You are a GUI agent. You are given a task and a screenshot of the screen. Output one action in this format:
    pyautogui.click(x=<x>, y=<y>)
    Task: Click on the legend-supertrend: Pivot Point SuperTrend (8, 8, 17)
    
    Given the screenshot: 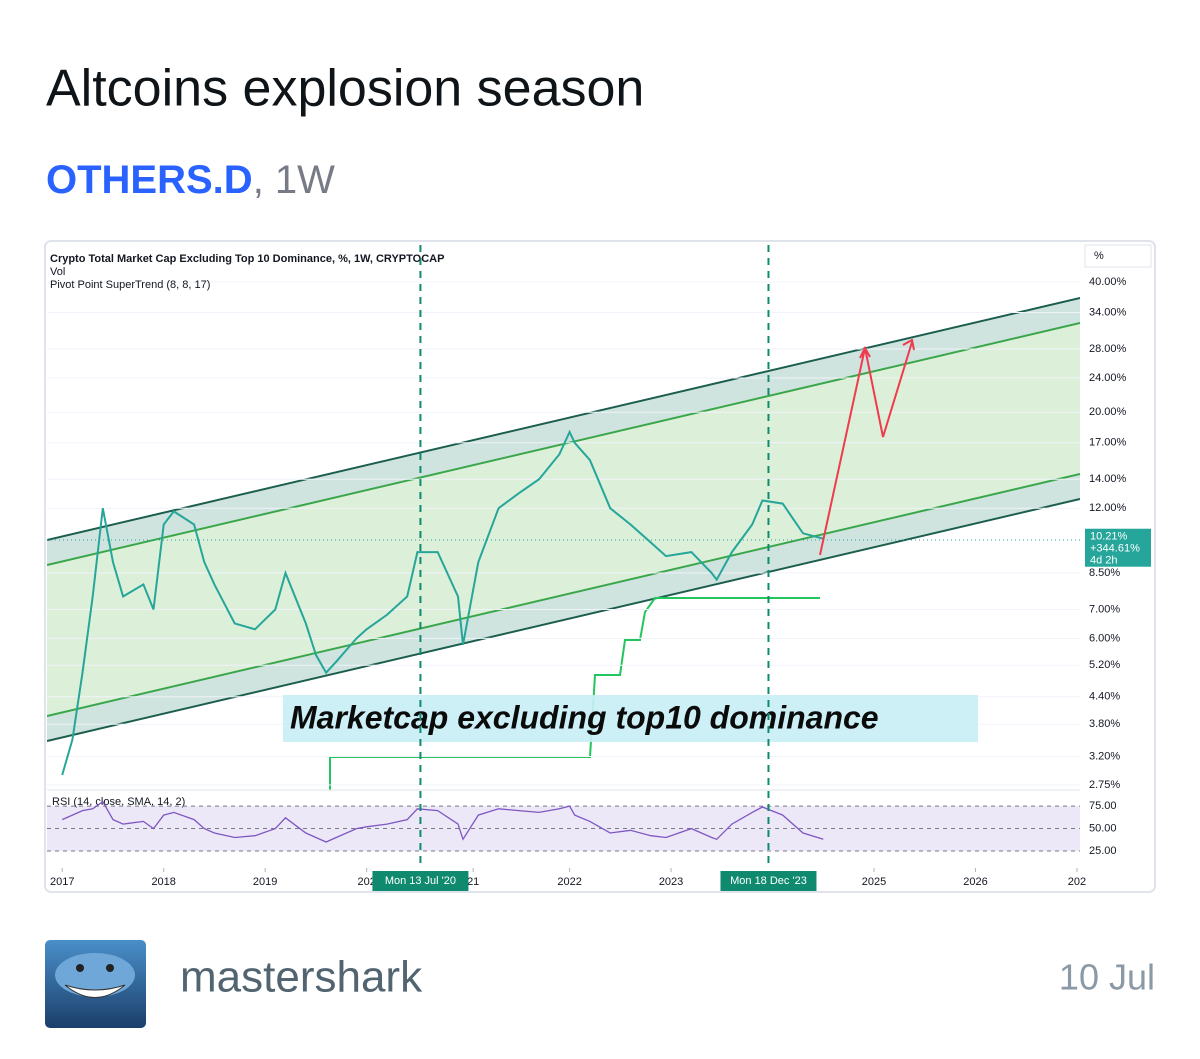 What is the action you would take?
    pyautogui.click(x=130, y=285)
    